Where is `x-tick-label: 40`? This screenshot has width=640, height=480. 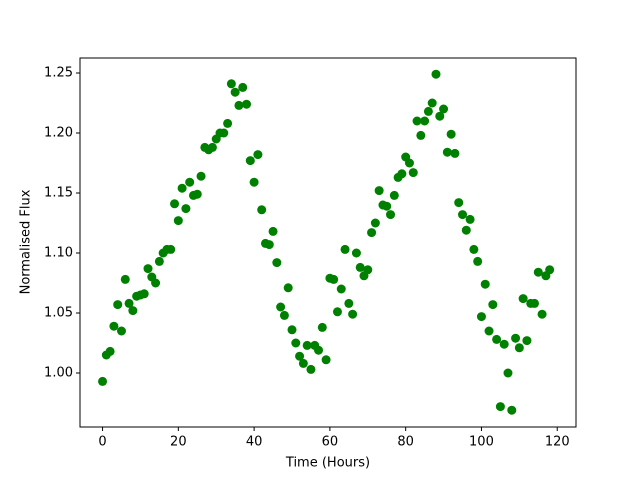 x-tick-label: 40 is located at coordinates (254, 442).